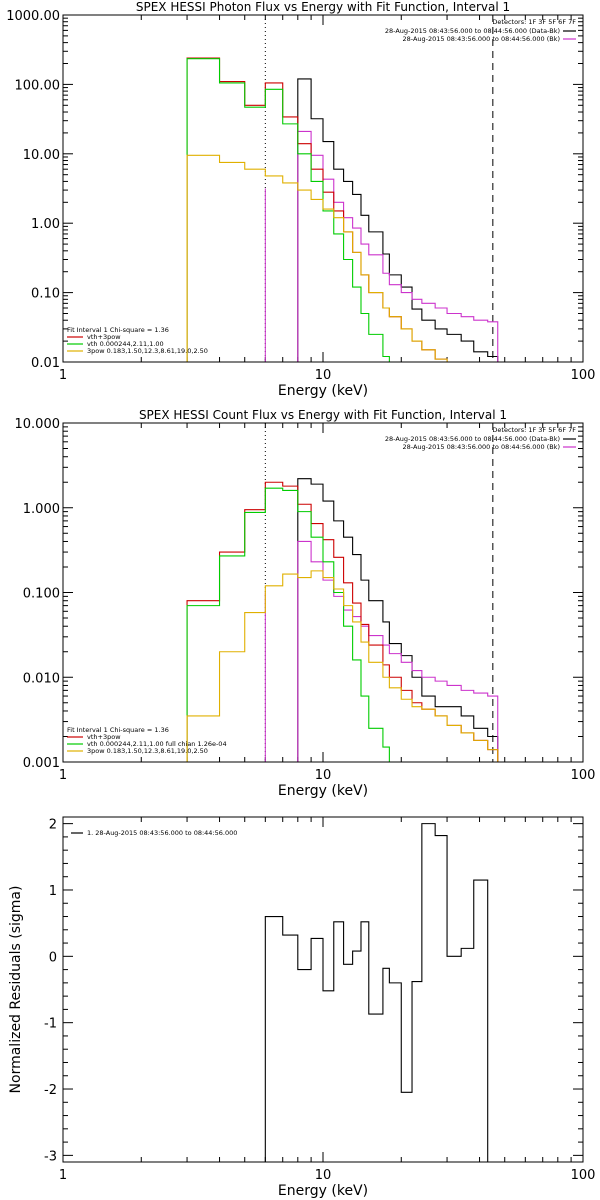 The height and width of the screenshot is (1200, 600). What do you see at coordinates (38, 424) in the screenshot?
I see `y-tick-label: 10.000` at bounding box center [38, 424].